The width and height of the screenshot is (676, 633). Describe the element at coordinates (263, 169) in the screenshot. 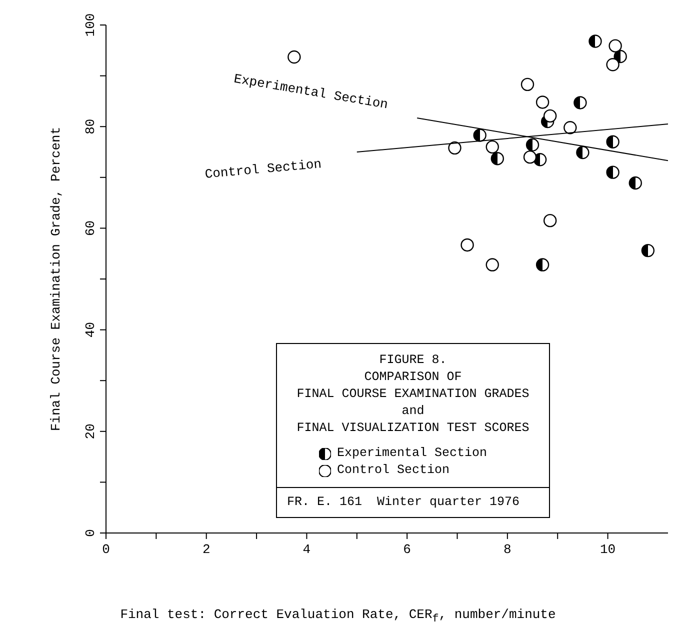

I see `text: Control Section` at that location.